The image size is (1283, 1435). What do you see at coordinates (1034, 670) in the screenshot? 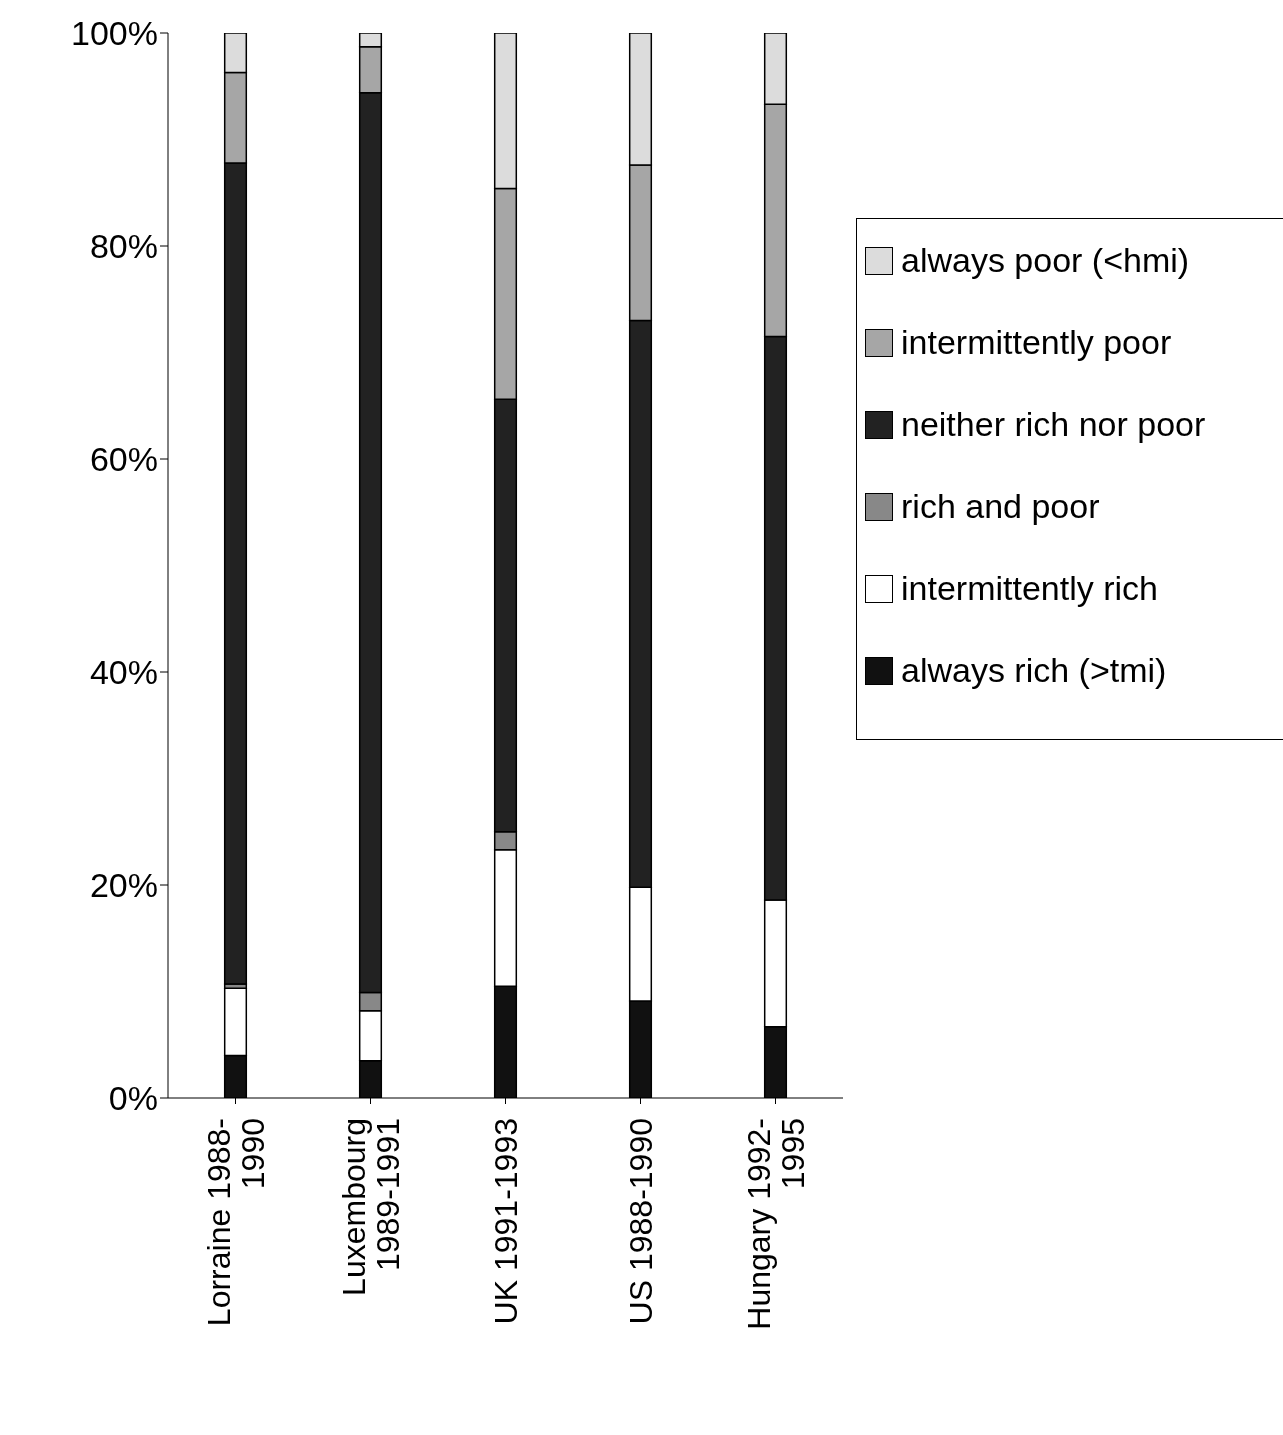
I see `legend-label: always rich (>tmi)` at bounding box center [1034, 670].